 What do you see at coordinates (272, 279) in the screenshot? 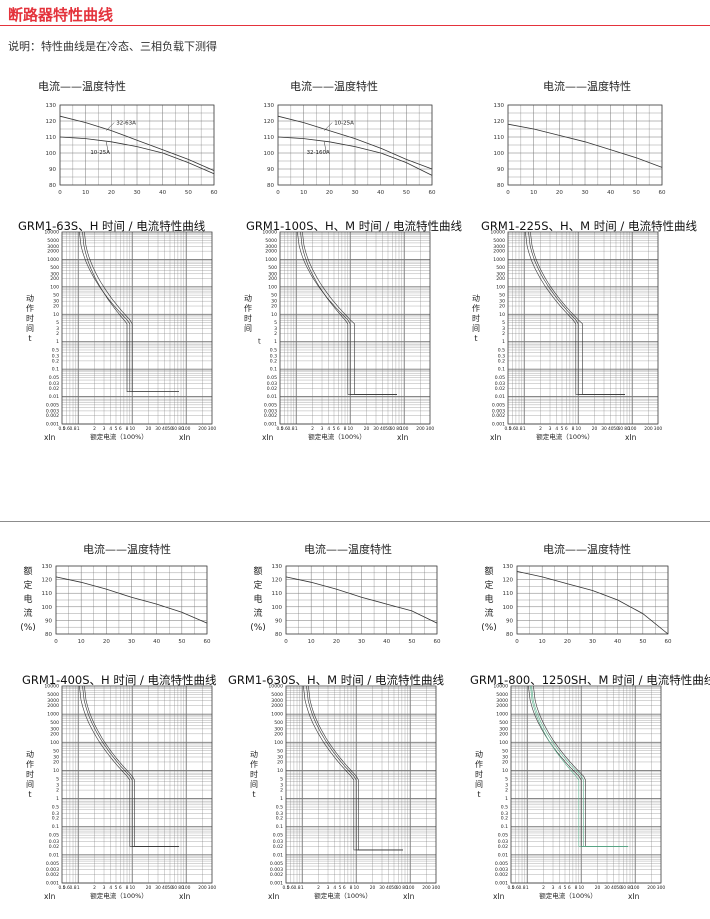
I see `log-y-tick: 200` at bounding box center [272, 279].